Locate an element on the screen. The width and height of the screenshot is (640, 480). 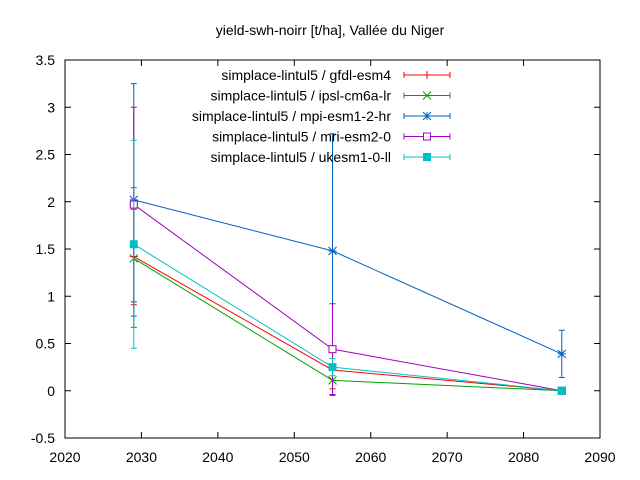
x-tick-label: 2020 is located at coordinates (64, 457).